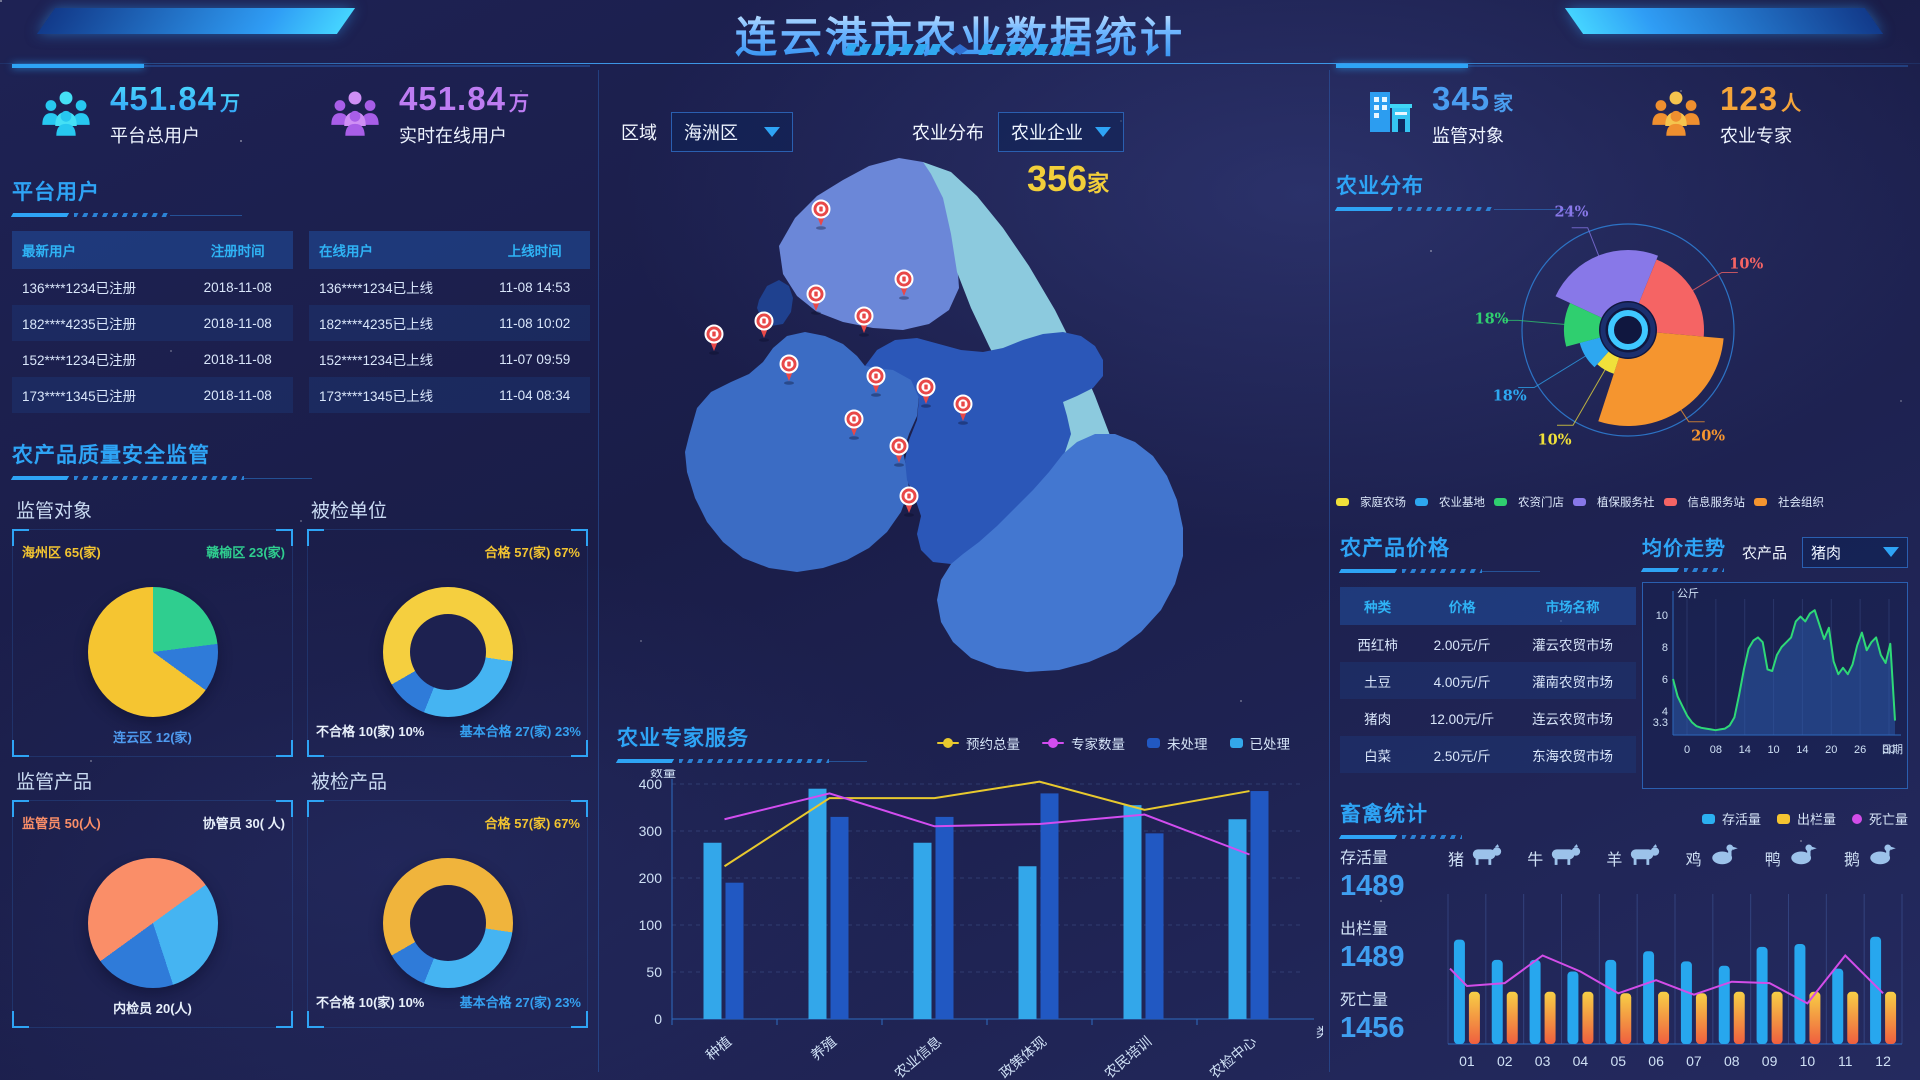  I want to click on distribution-control: 农业分布 农业企业, so click(1018, 132).